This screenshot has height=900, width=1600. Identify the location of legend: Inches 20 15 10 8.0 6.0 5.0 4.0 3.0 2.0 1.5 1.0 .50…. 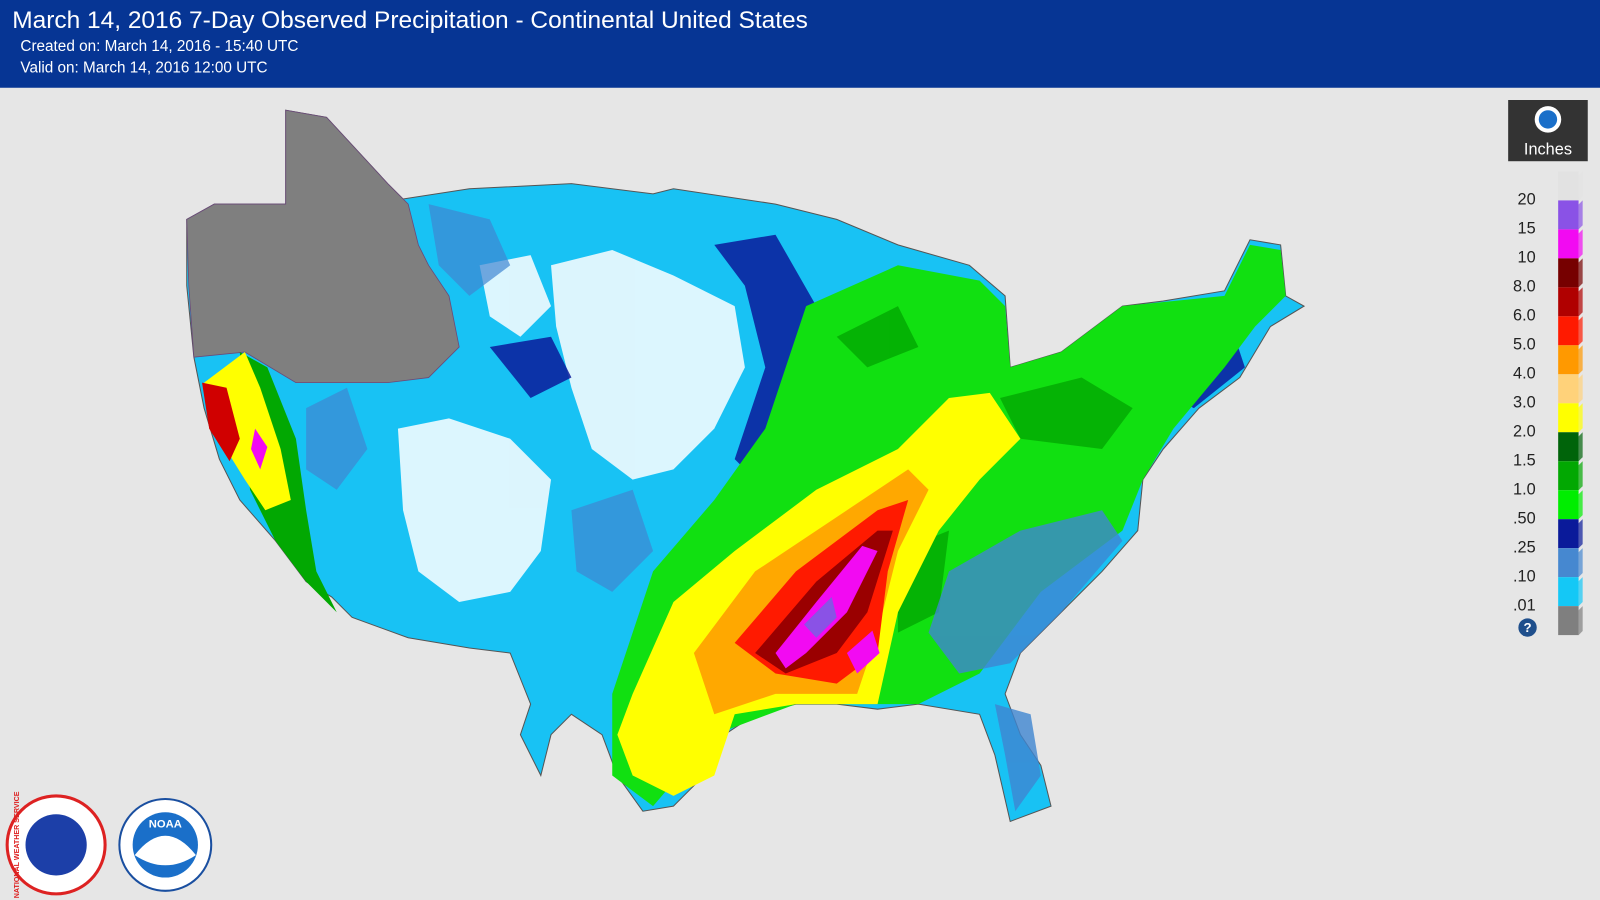
(1548, 368).